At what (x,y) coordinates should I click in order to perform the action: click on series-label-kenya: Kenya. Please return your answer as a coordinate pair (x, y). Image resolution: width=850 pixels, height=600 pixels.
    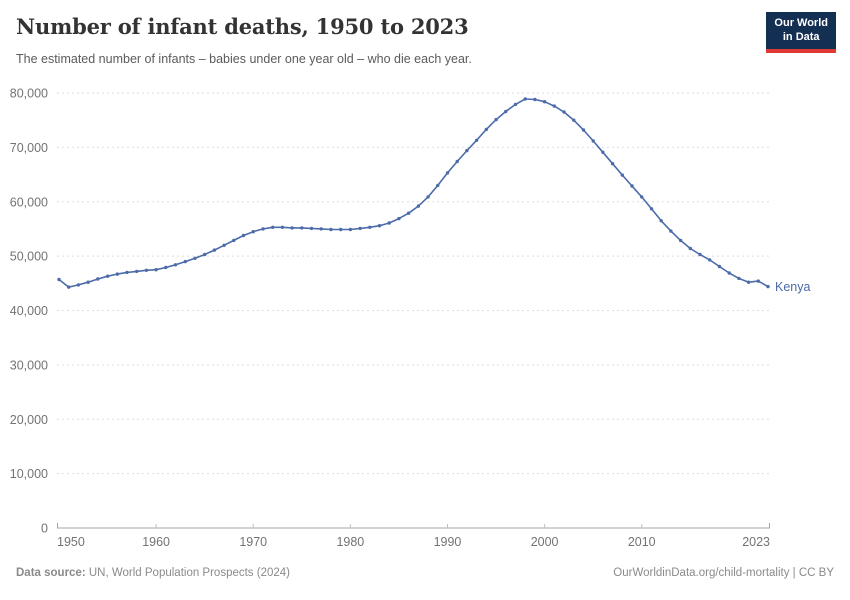
    Looking at the image, I should click on (792, 287).